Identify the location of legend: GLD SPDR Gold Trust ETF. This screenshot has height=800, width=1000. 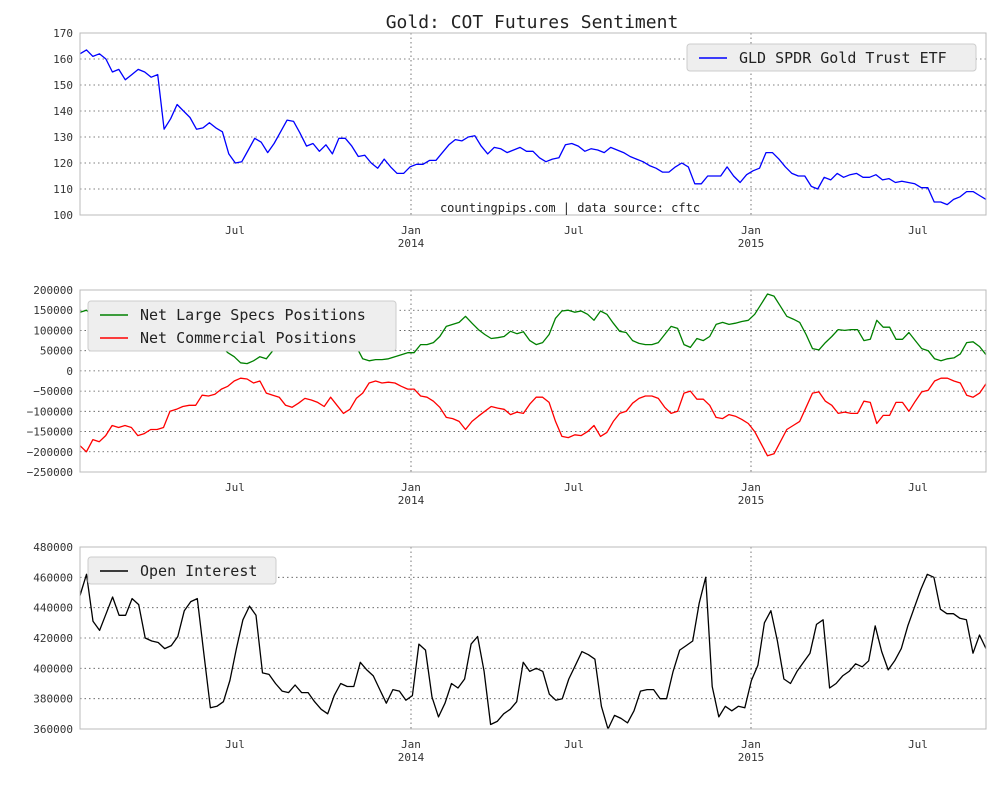
(831, 57).